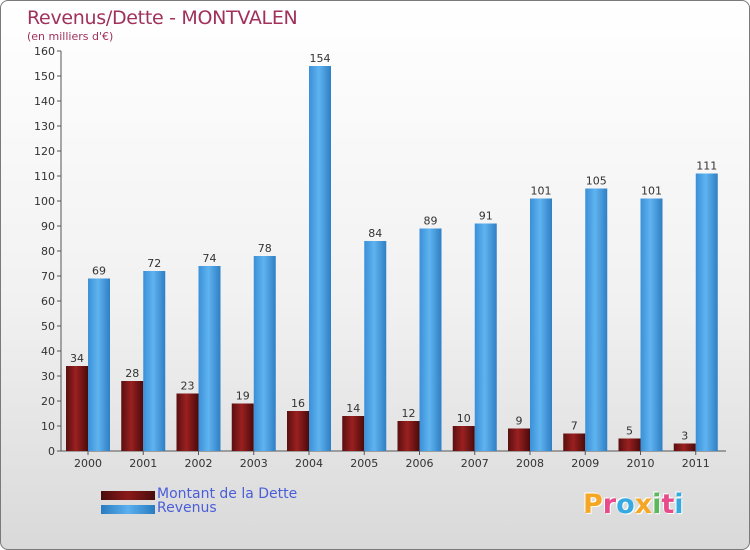  Describe the element at coordinates (254, 463) in the screenshot. I see `x-tick-label: 2003` at that location.